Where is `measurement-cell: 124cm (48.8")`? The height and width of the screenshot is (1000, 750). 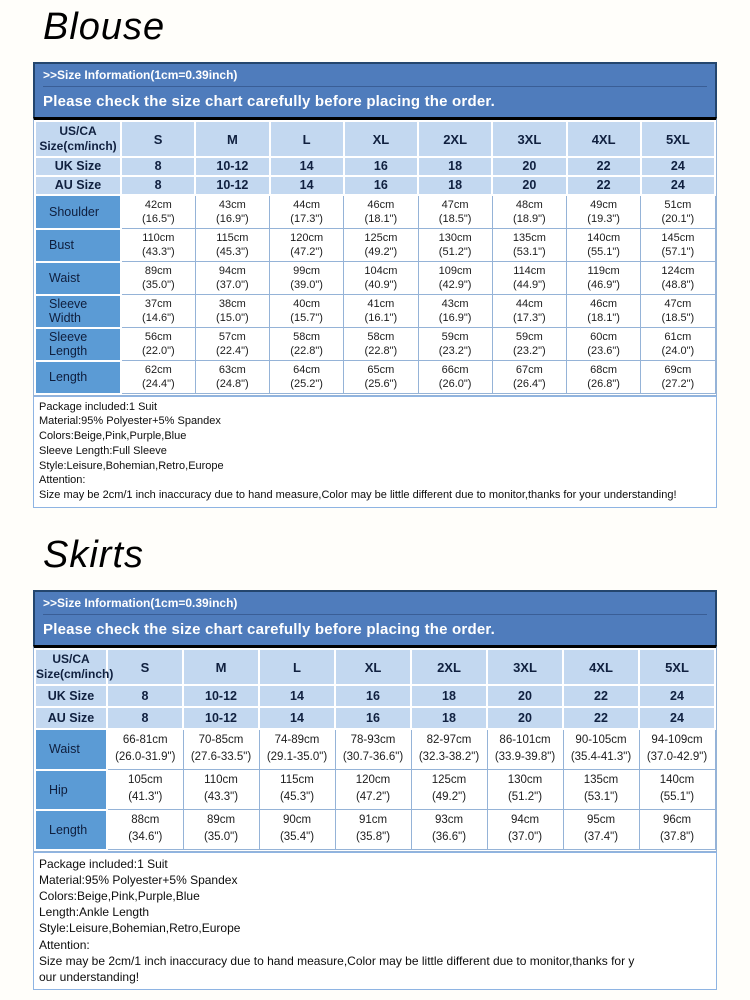
measurement-cell: 124cm (48.8") is located at coordinates (678, 278).